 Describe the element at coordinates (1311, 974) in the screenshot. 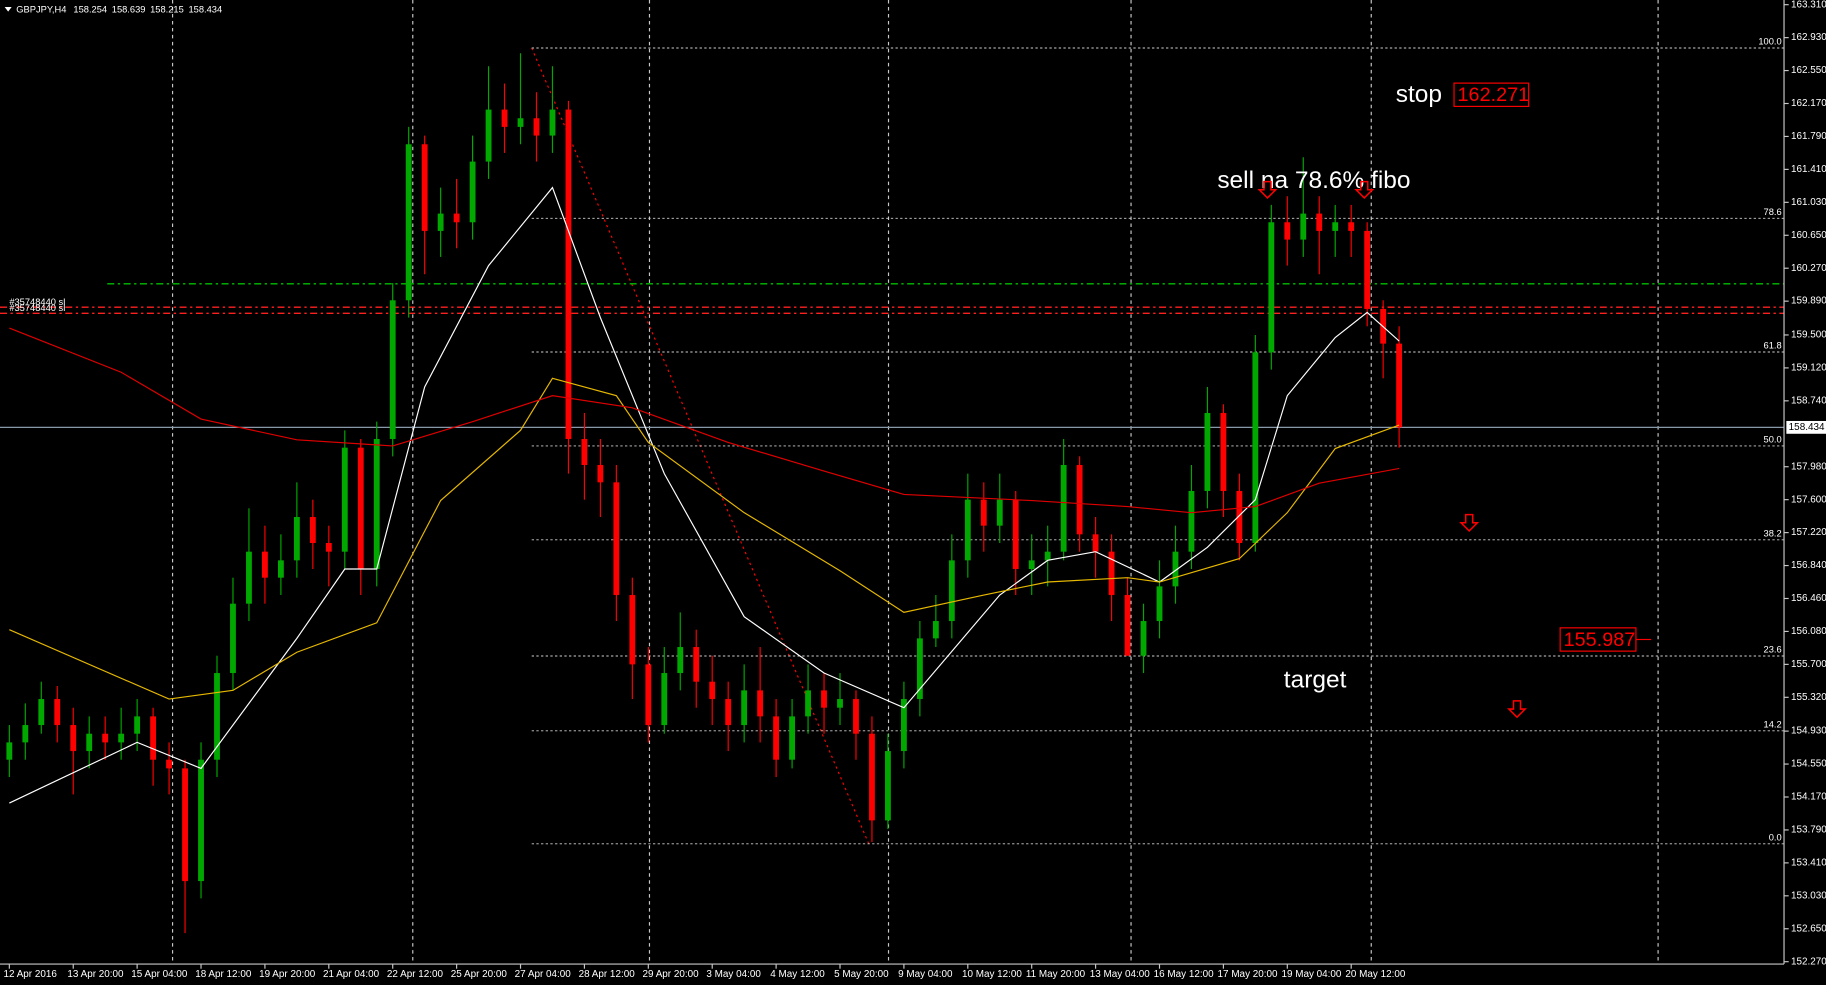

I see `x-tick-label: 19 May 04:00` at that location.